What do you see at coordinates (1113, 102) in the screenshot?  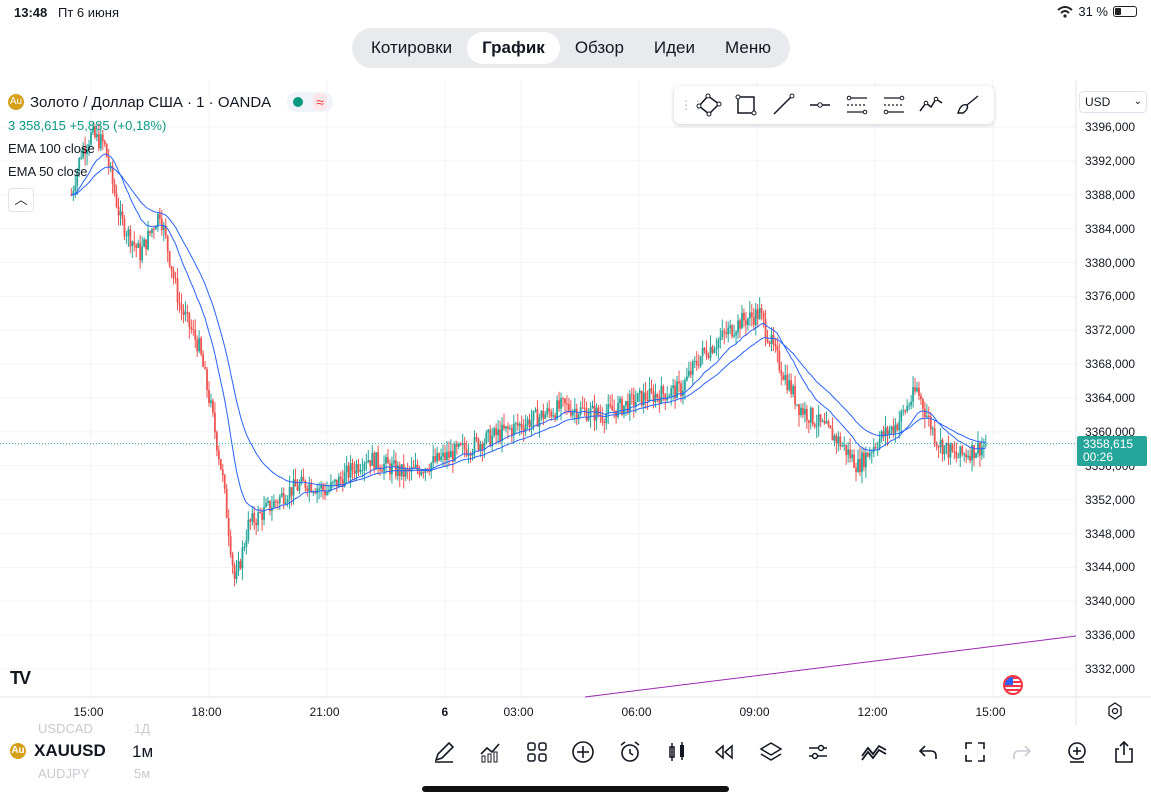 I see `currency-select: USD ⌄` at bounding box center [1113, 102].